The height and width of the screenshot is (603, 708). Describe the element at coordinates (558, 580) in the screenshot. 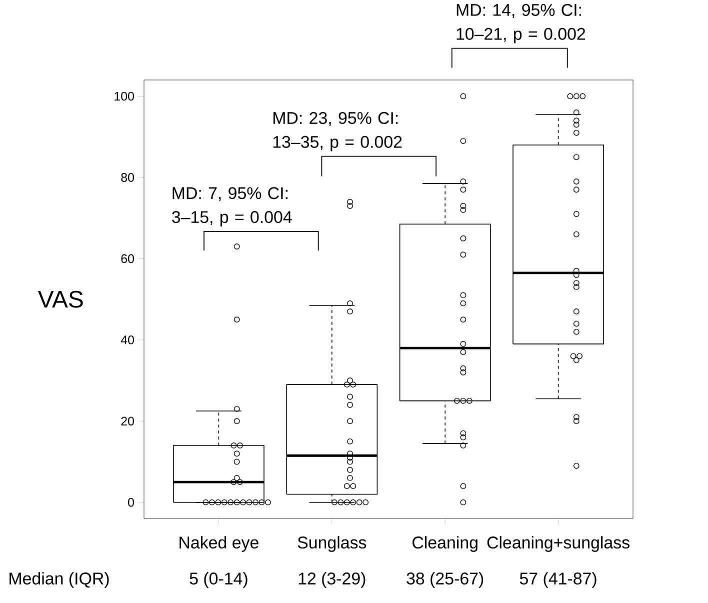

I see `text: 57 (41-87)` at that location.